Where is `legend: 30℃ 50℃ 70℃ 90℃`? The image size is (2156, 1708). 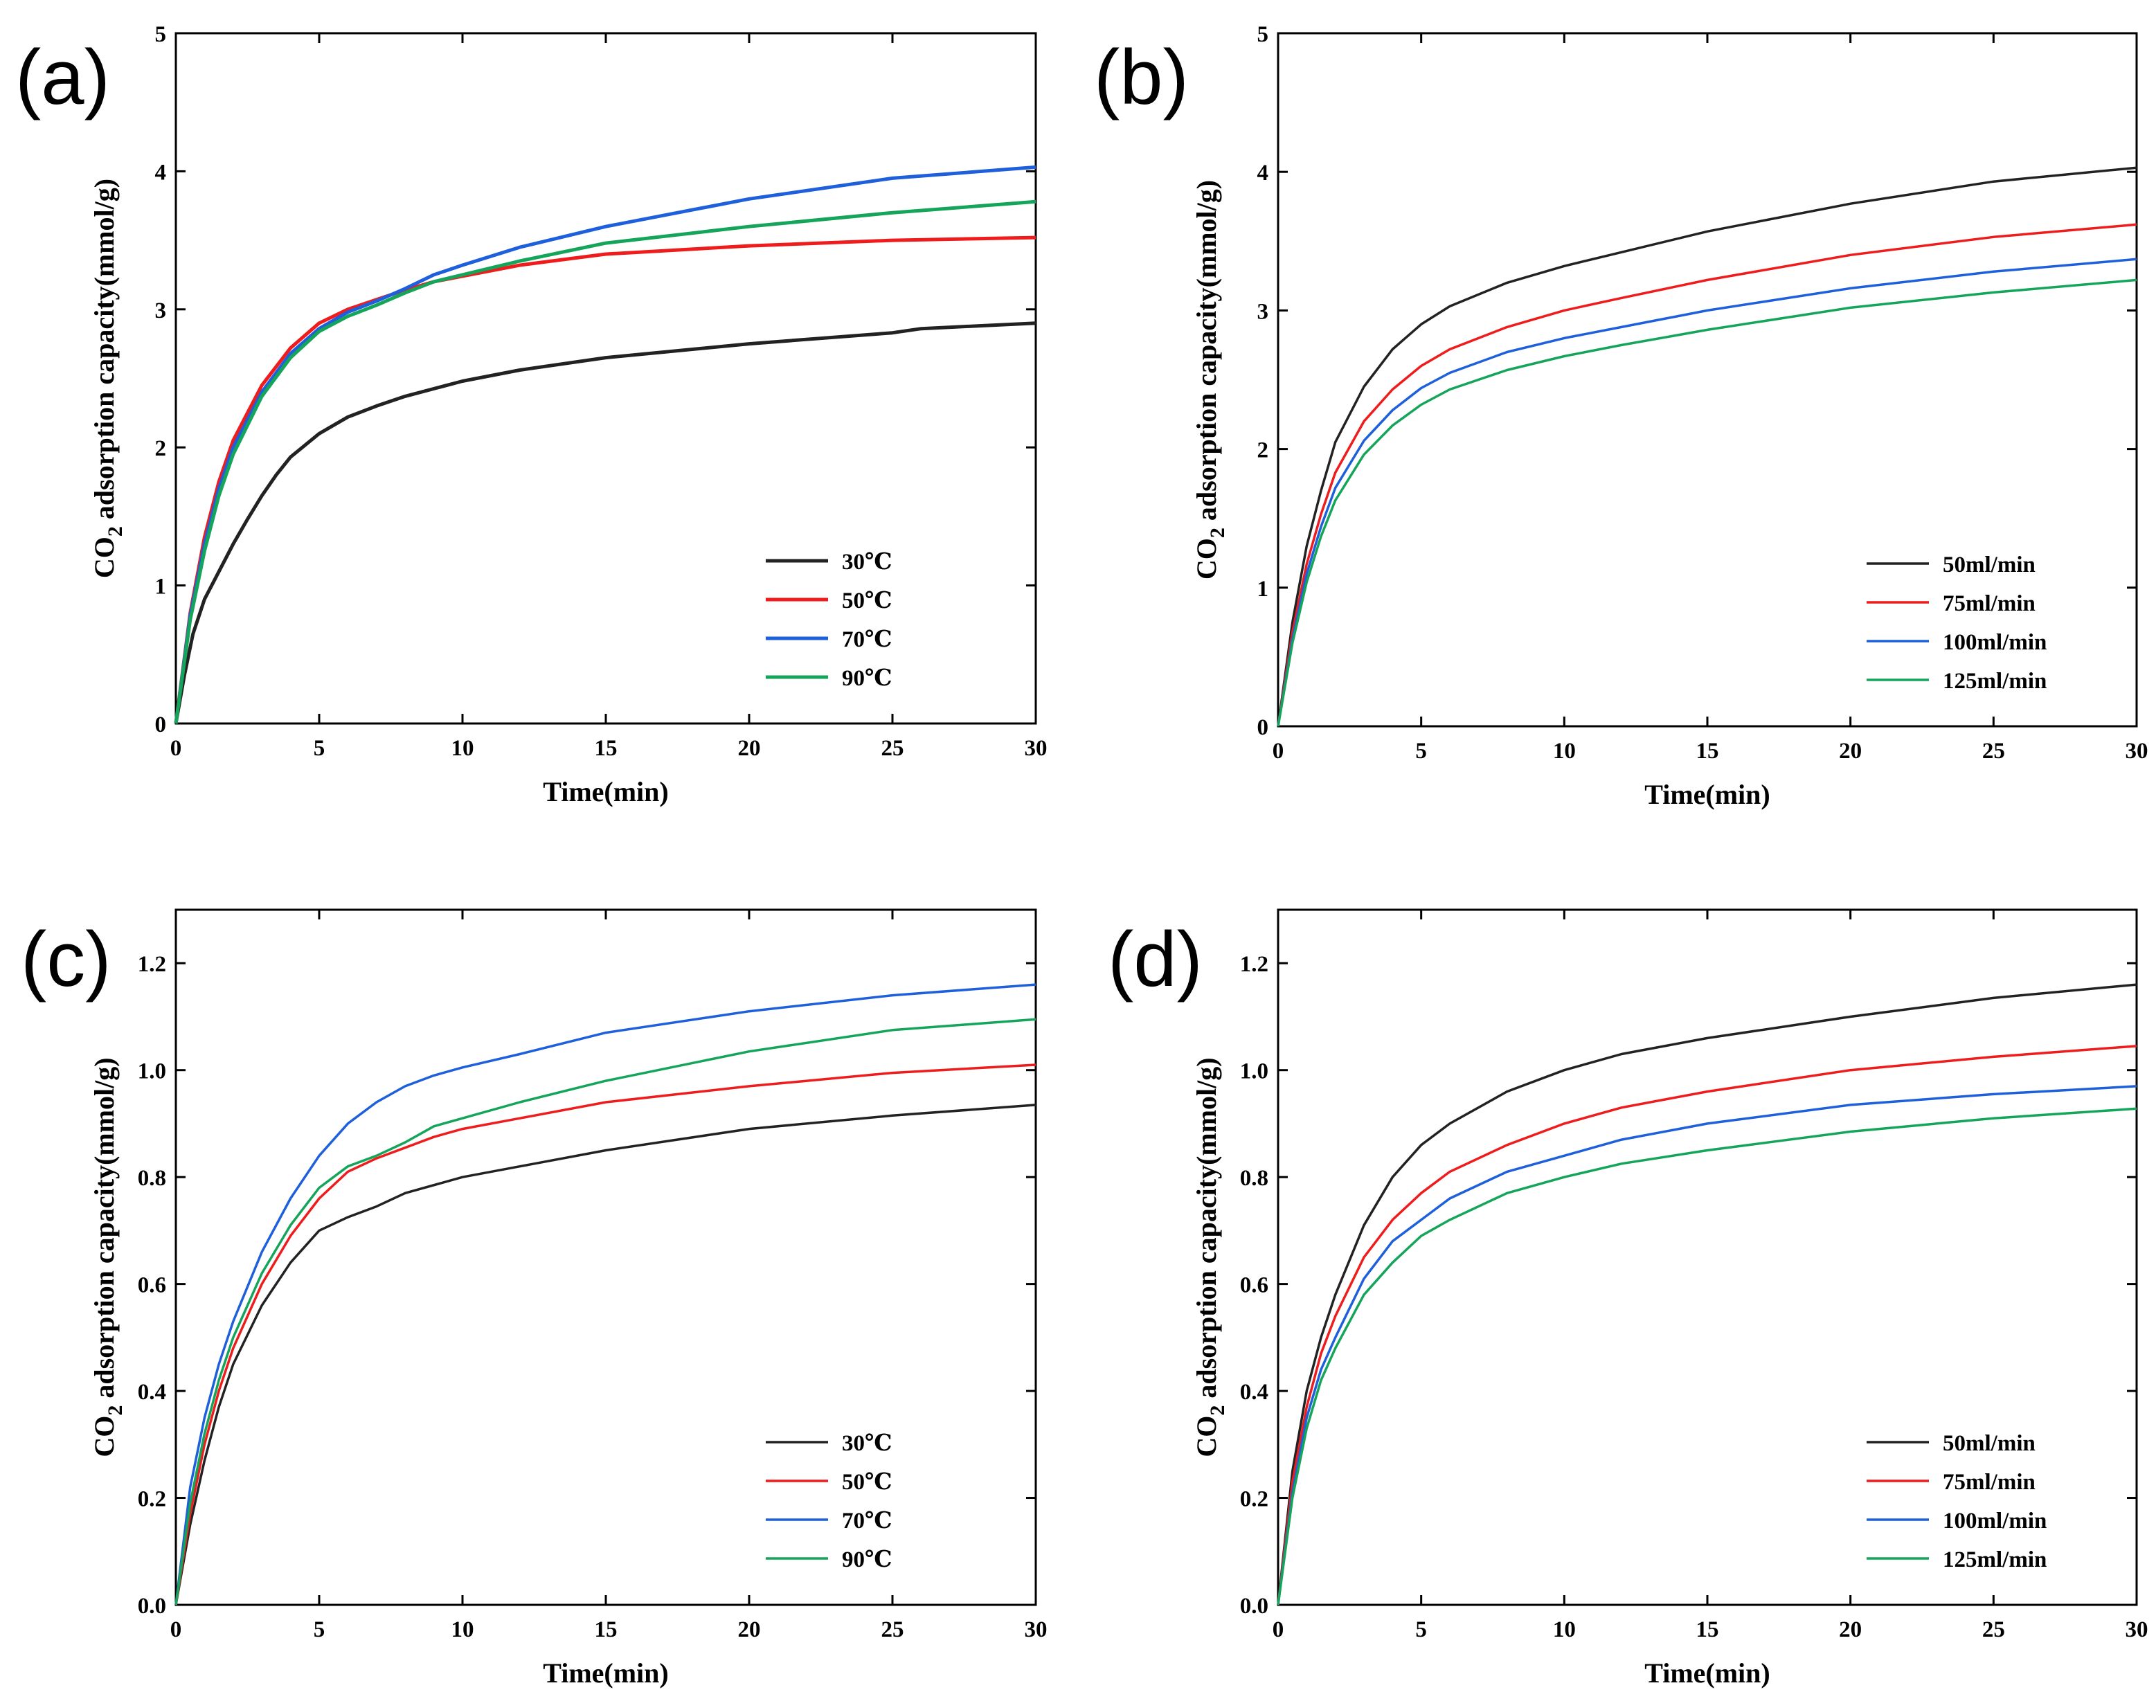 legend: 30℃ 50℃ 70℃ 90℃ is located at coordinates (829, 620).